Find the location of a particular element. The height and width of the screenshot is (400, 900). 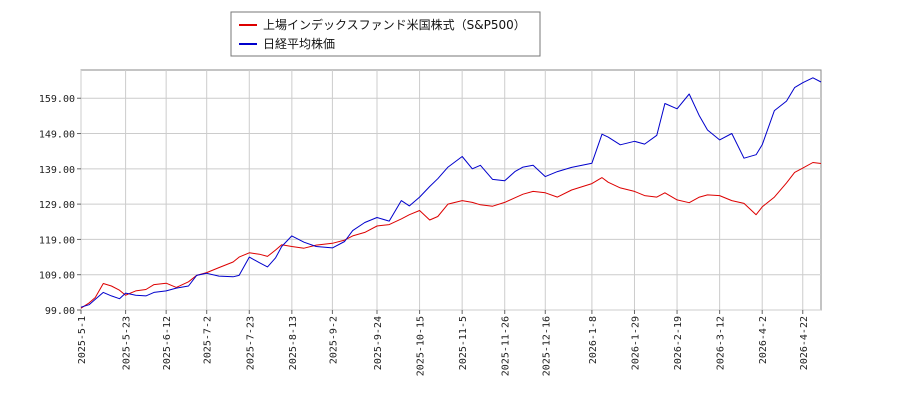

legend-label-1: 日経平均株価 is located at coordinates (299, 43).